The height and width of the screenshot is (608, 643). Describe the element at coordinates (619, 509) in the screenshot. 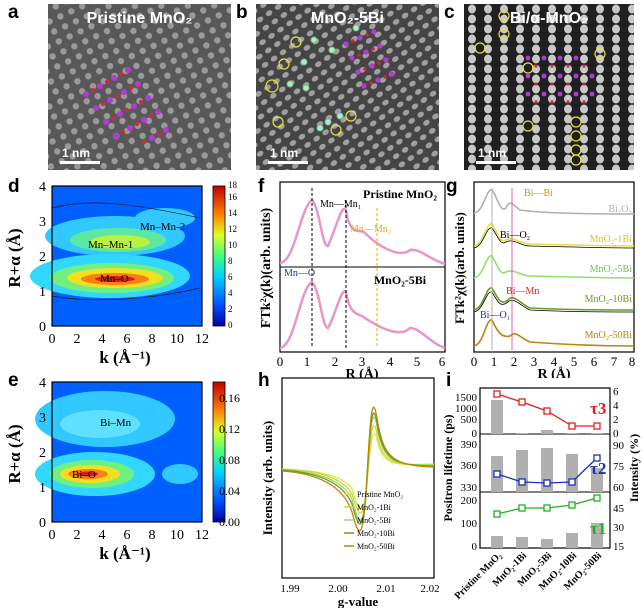

I see `y2tick-i: 45` at that location.